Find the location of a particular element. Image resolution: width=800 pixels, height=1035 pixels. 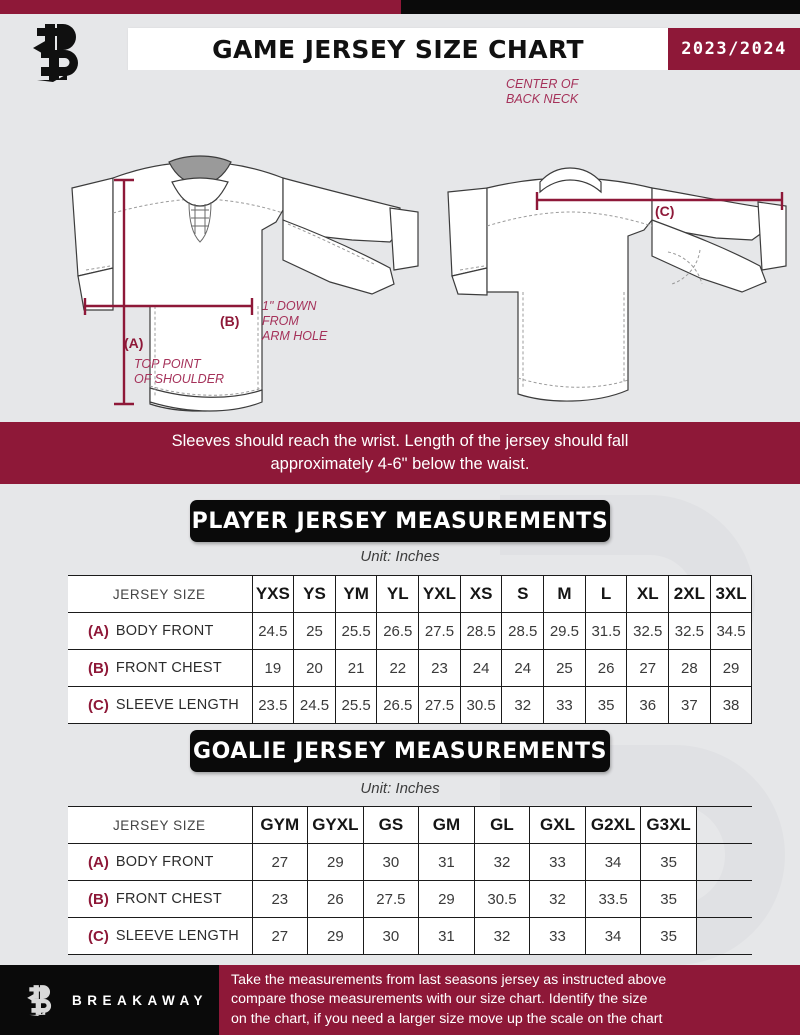

cell-yl: 22 is located at coordinates (398, 668).